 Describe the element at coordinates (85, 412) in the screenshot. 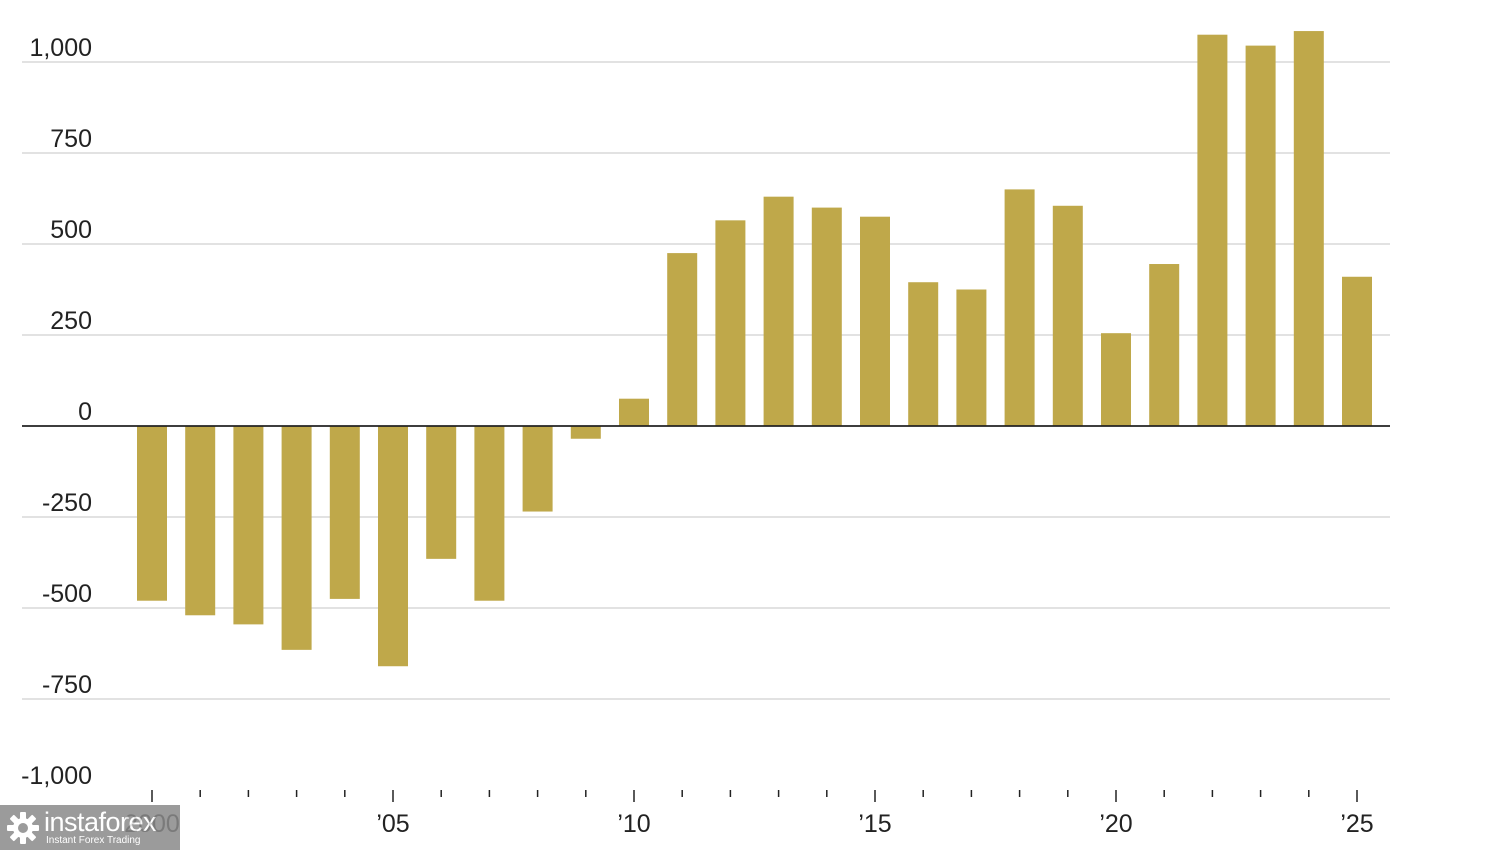

I see `y-tick-label: 0` at that location.